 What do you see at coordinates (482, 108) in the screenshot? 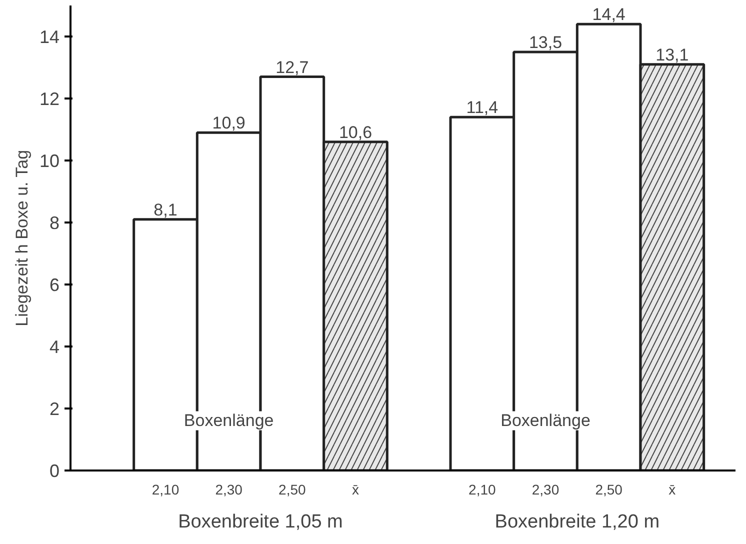
I see `data-label: 11,4` at bounding box center [482, 108].